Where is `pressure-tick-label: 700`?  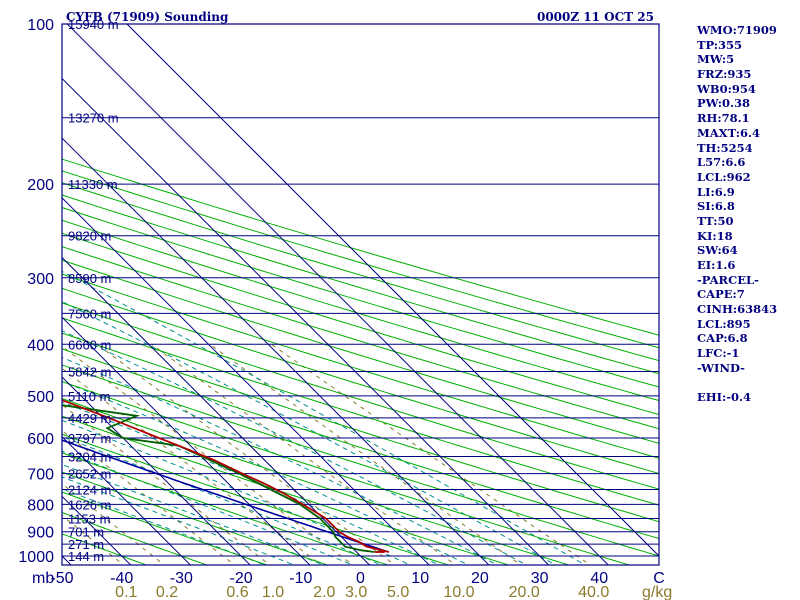 pressure-tick-label: 700 is located at coordinates (40, 475).